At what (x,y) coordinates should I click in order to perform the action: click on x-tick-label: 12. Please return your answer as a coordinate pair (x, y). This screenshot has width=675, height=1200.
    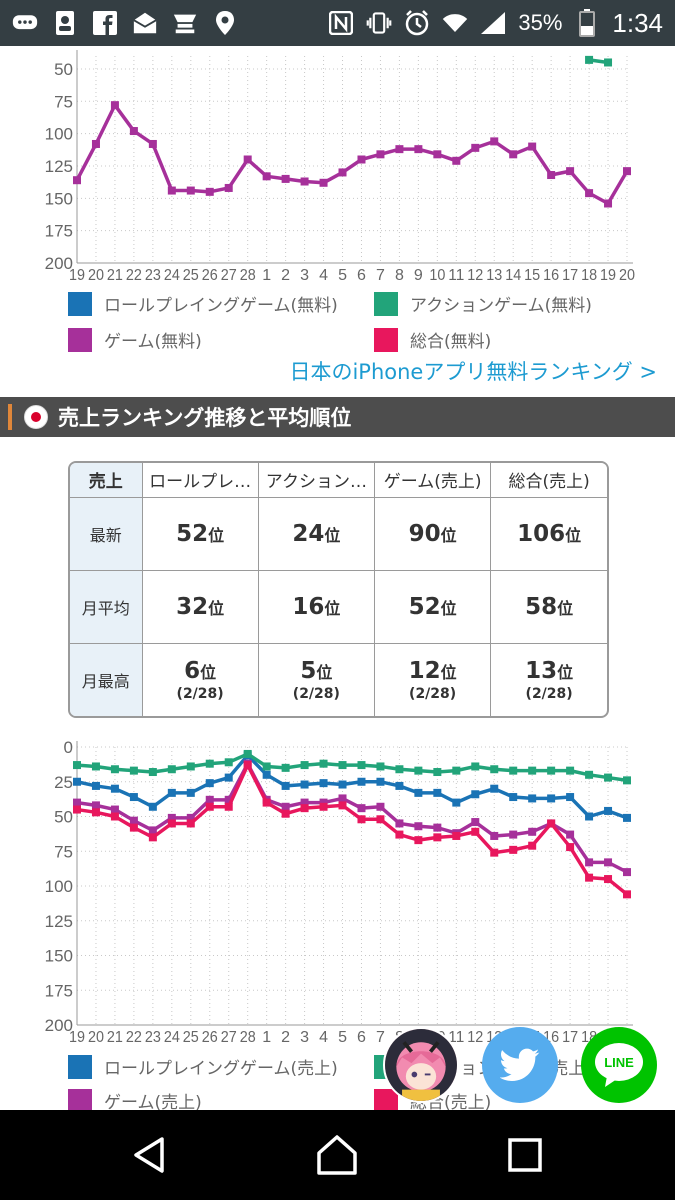
    Looking at the image, I should click on (475, 275).